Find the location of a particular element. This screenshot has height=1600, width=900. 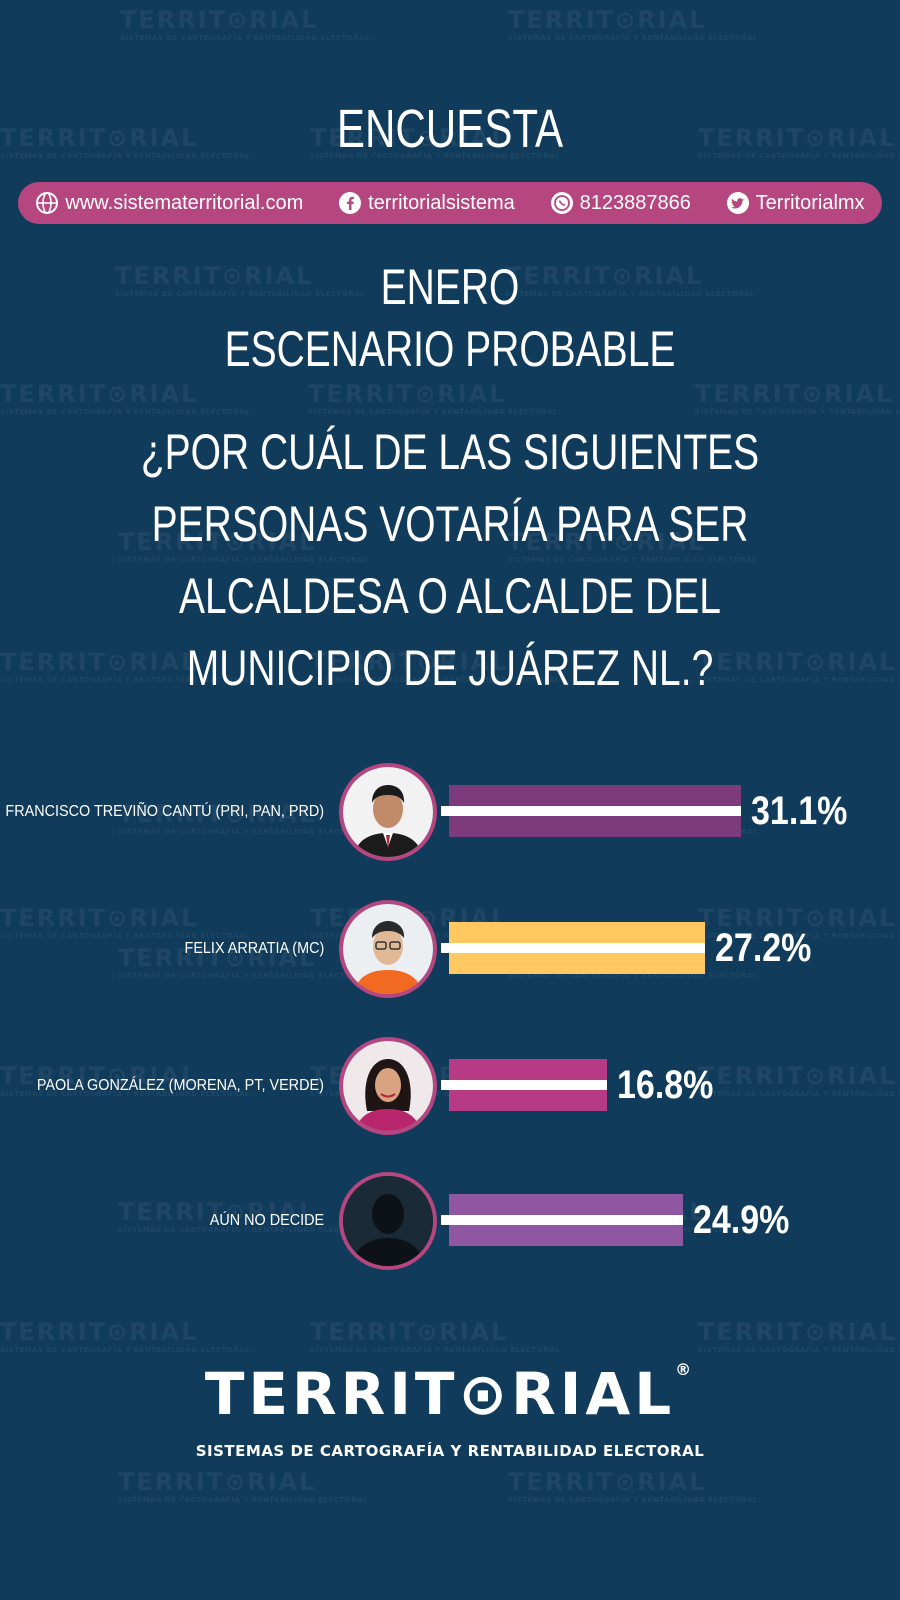

question-line-4: MUNICIPIO DE JUÁREZ NL.? is located at coordinates (450, 668).